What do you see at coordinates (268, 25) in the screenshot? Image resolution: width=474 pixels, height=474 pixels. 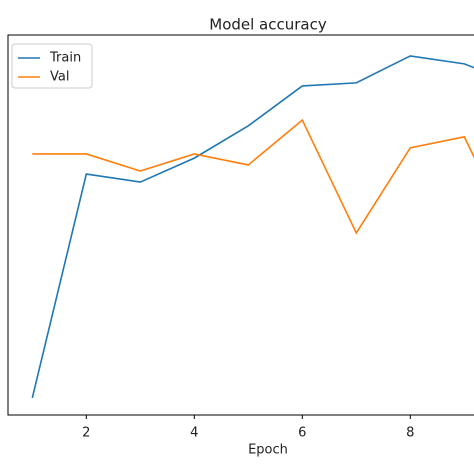 I see `chart-title: Model accuracy` at bounding box center [268, 25].